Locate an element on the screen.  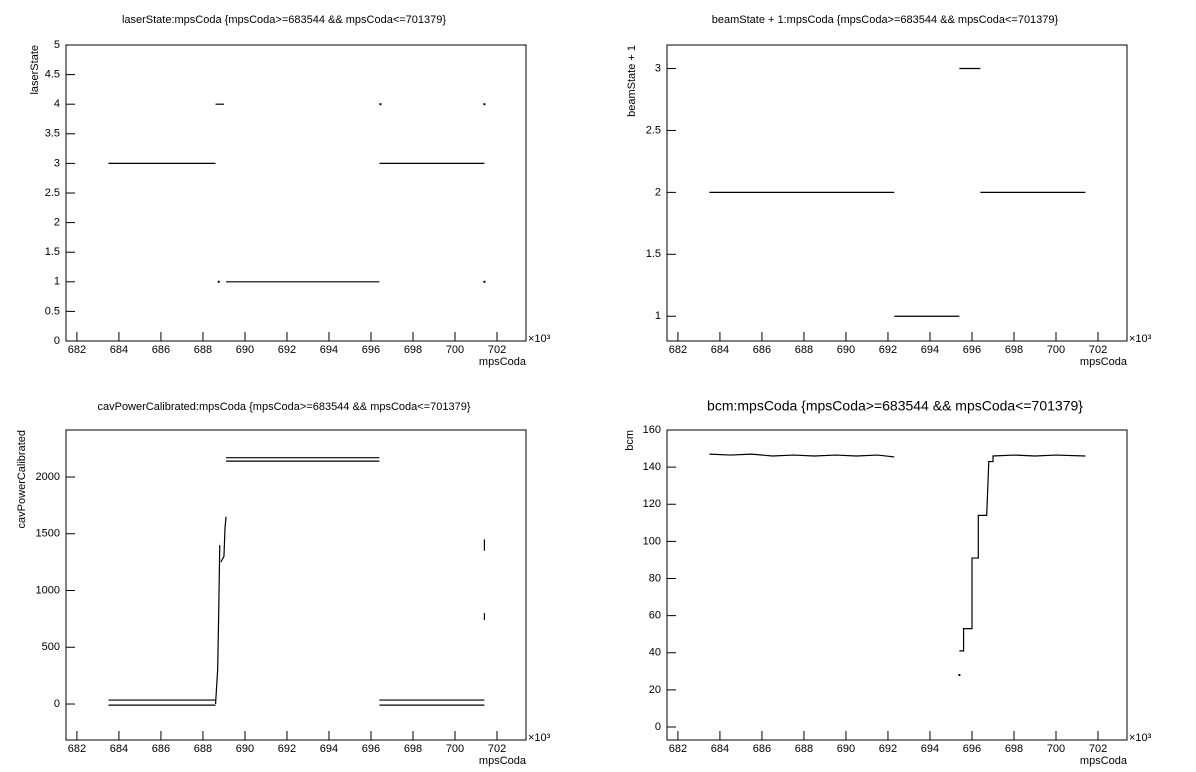
y-tick-label: 1500 is located at coordinates (48, 534).